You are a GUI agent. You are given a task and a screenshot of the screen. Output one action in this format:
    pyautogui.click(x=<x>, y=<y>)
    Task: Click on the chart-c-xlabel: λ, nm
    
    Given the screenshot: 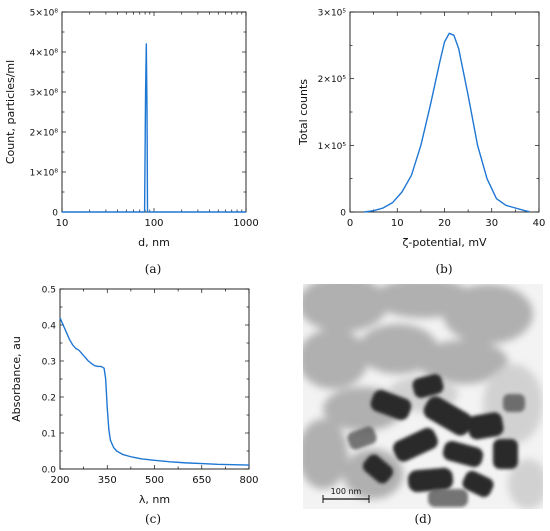 What is the action you would take?
    pyautogui.click(x=154, y=499)
    